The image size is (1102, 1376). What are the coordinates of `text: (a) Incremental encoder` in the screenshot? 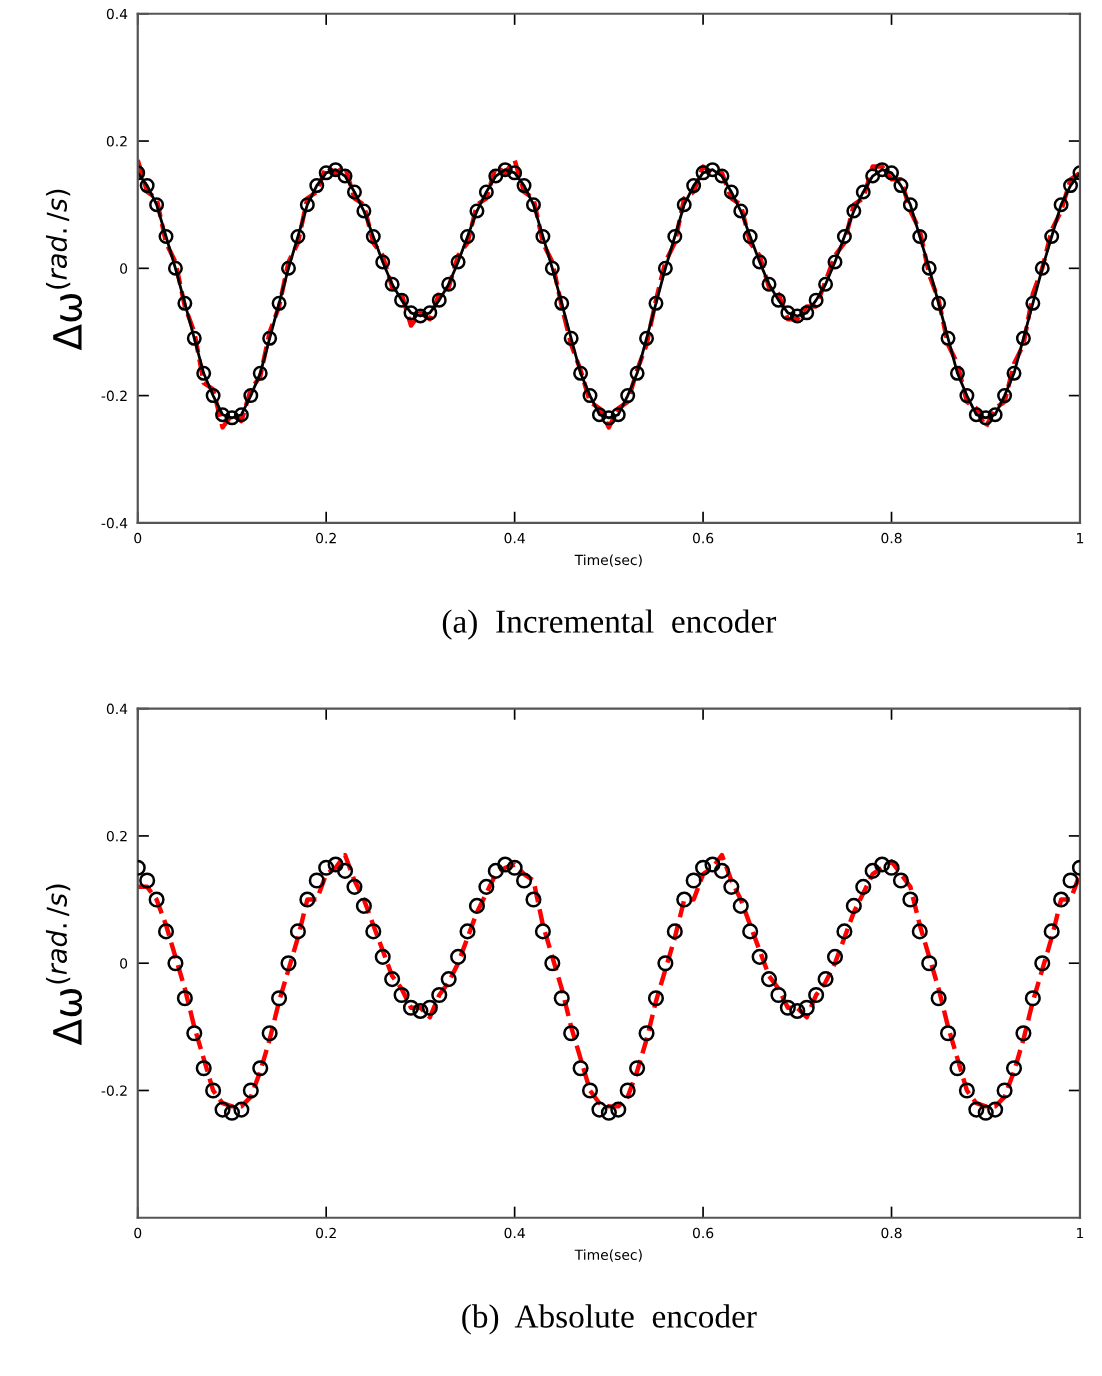 It's located at (609, 624).